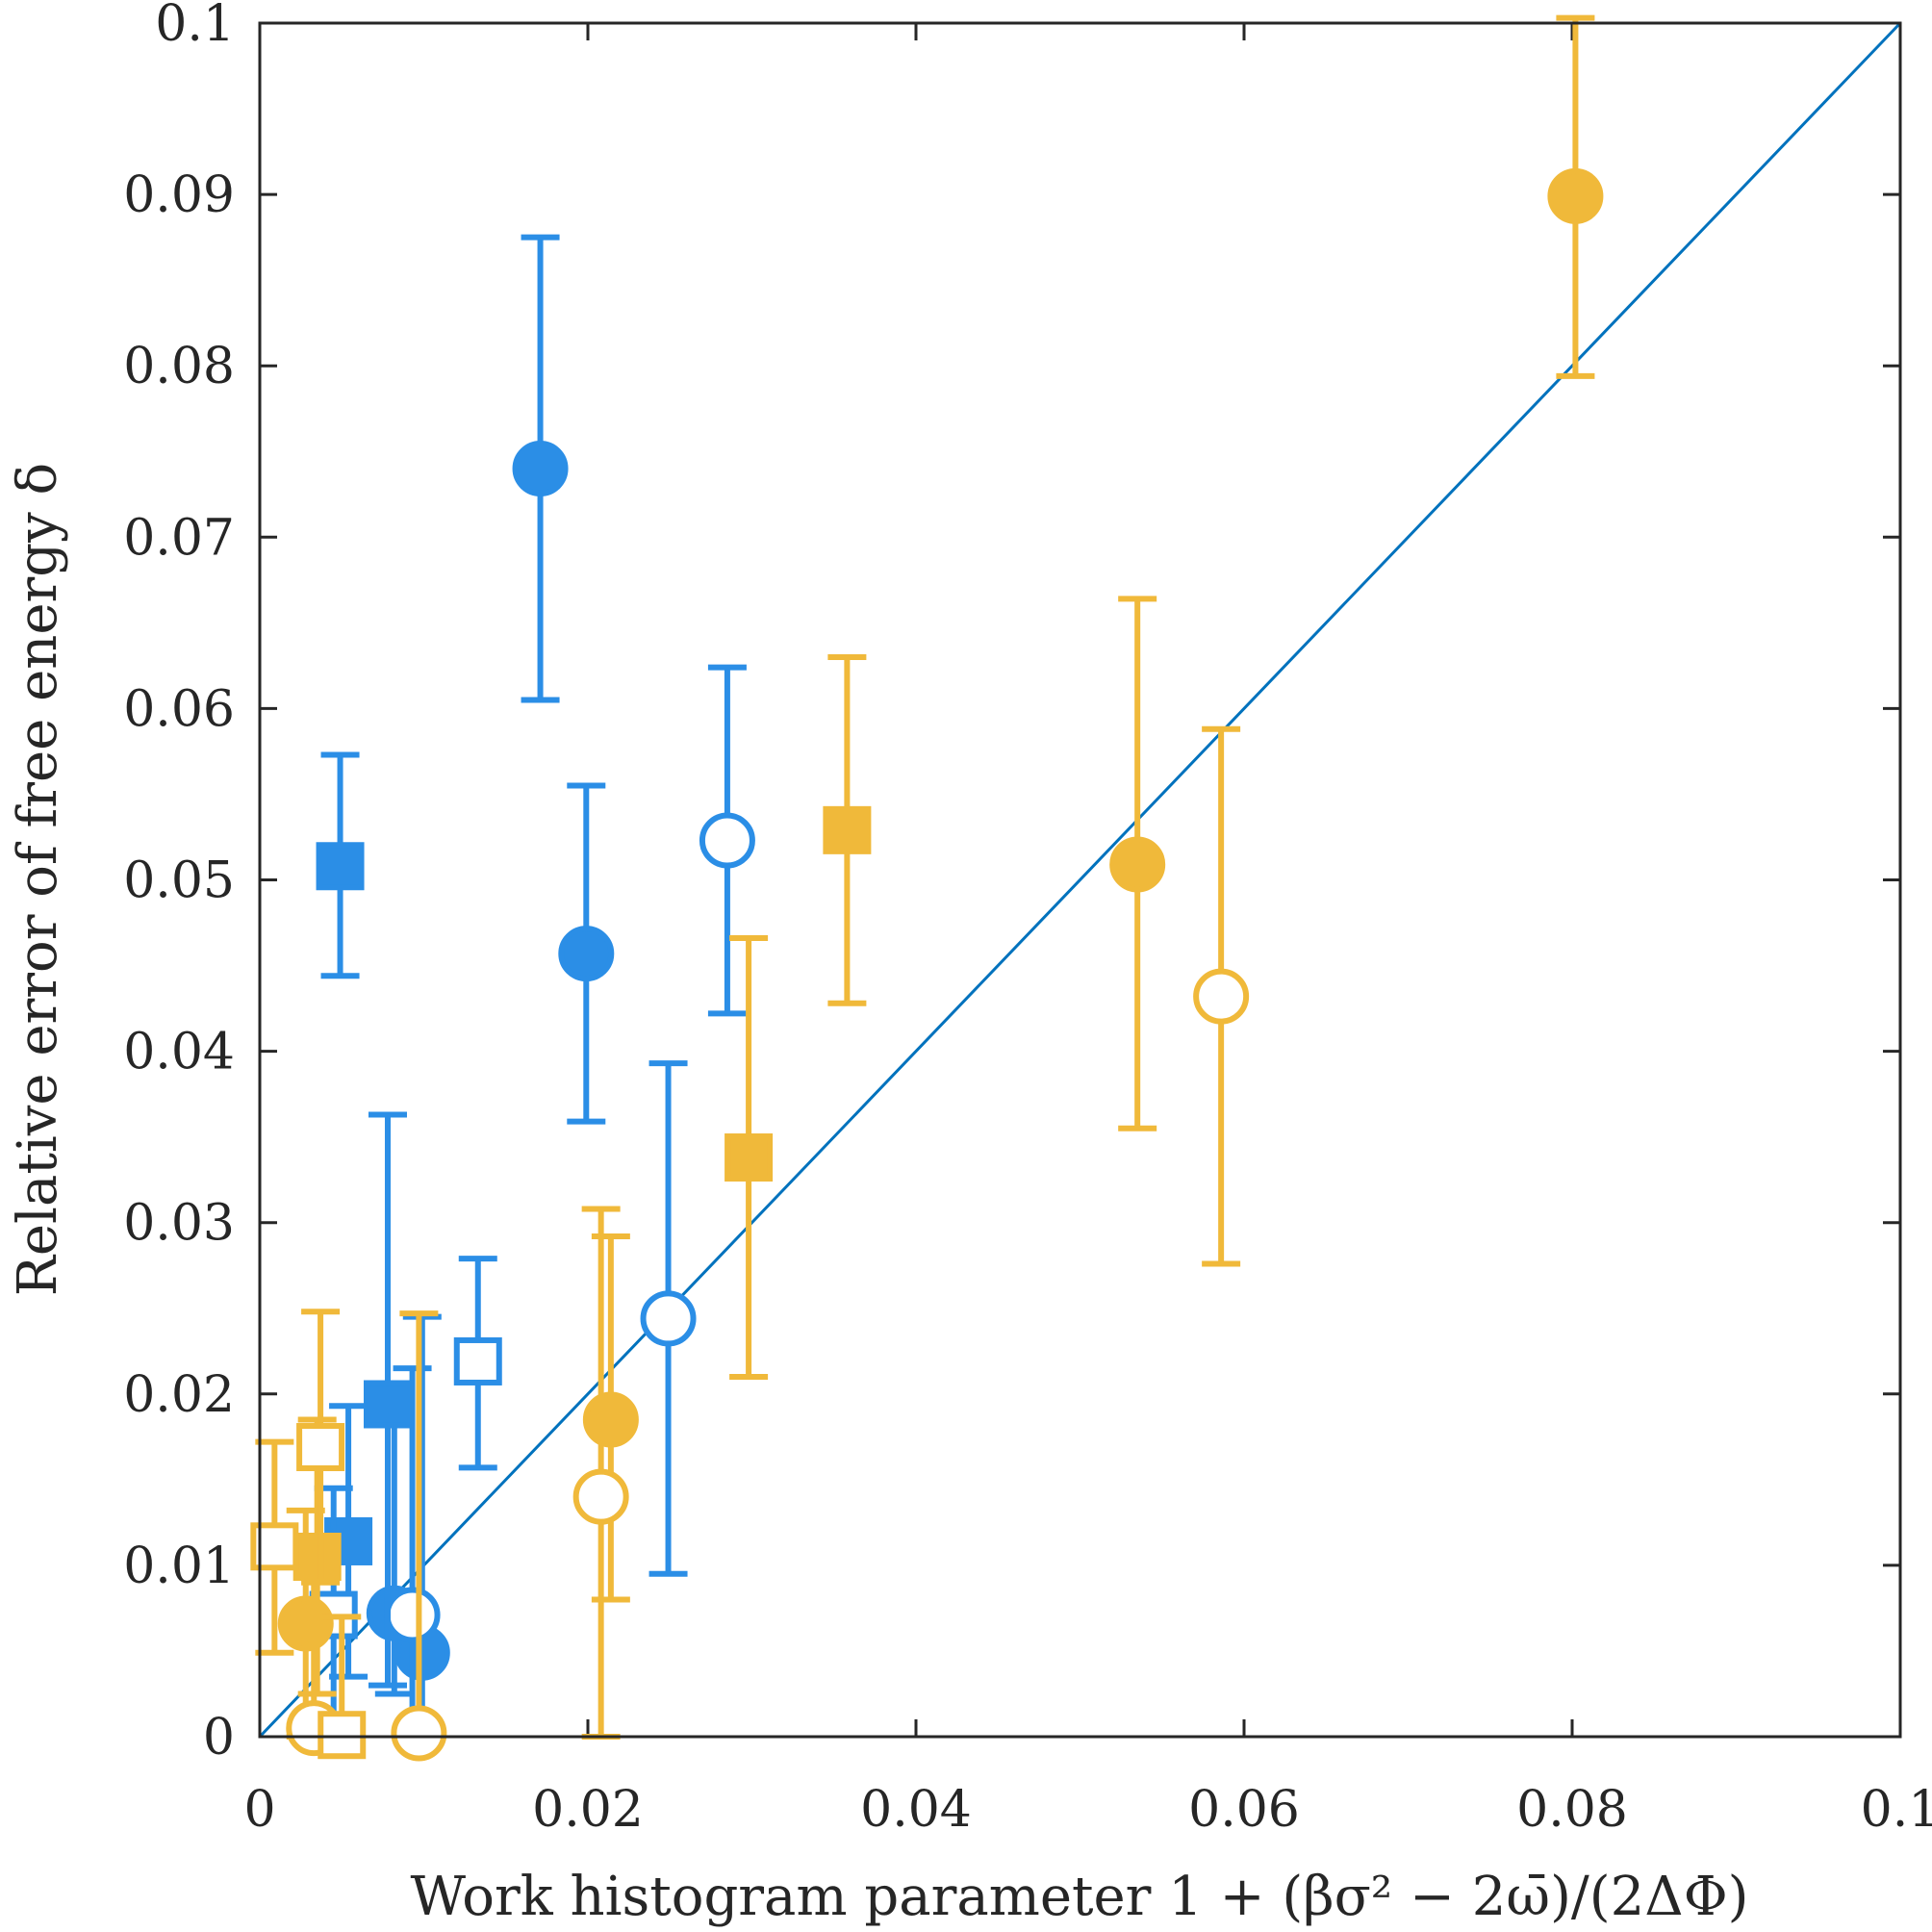 The image size is (1932, 1932). Describe the element at coordinates (1896, 1810) in the screenshot. I see `x-tick-label: 0.1` at that location.